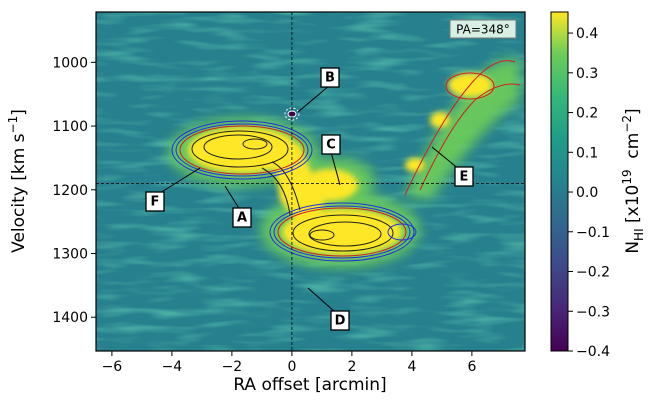 Image resolution: width=654 pixels, height=401 pixels. What do you see at coordinates (587, 153) in the screenshot?
I see `colorbar-tick-label: 0.1` at bounding box center [587, 153].